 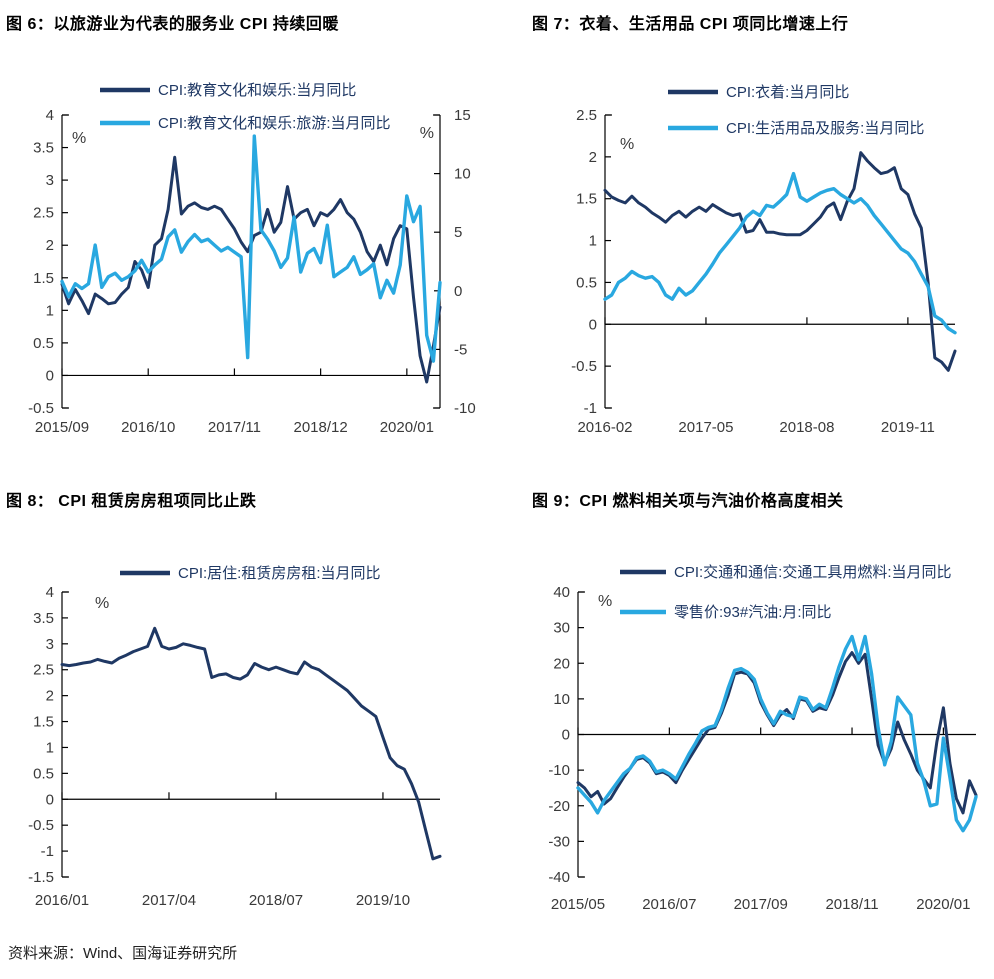 I want to click on y-tick-label: -1.5, so click(x=41, y=877).